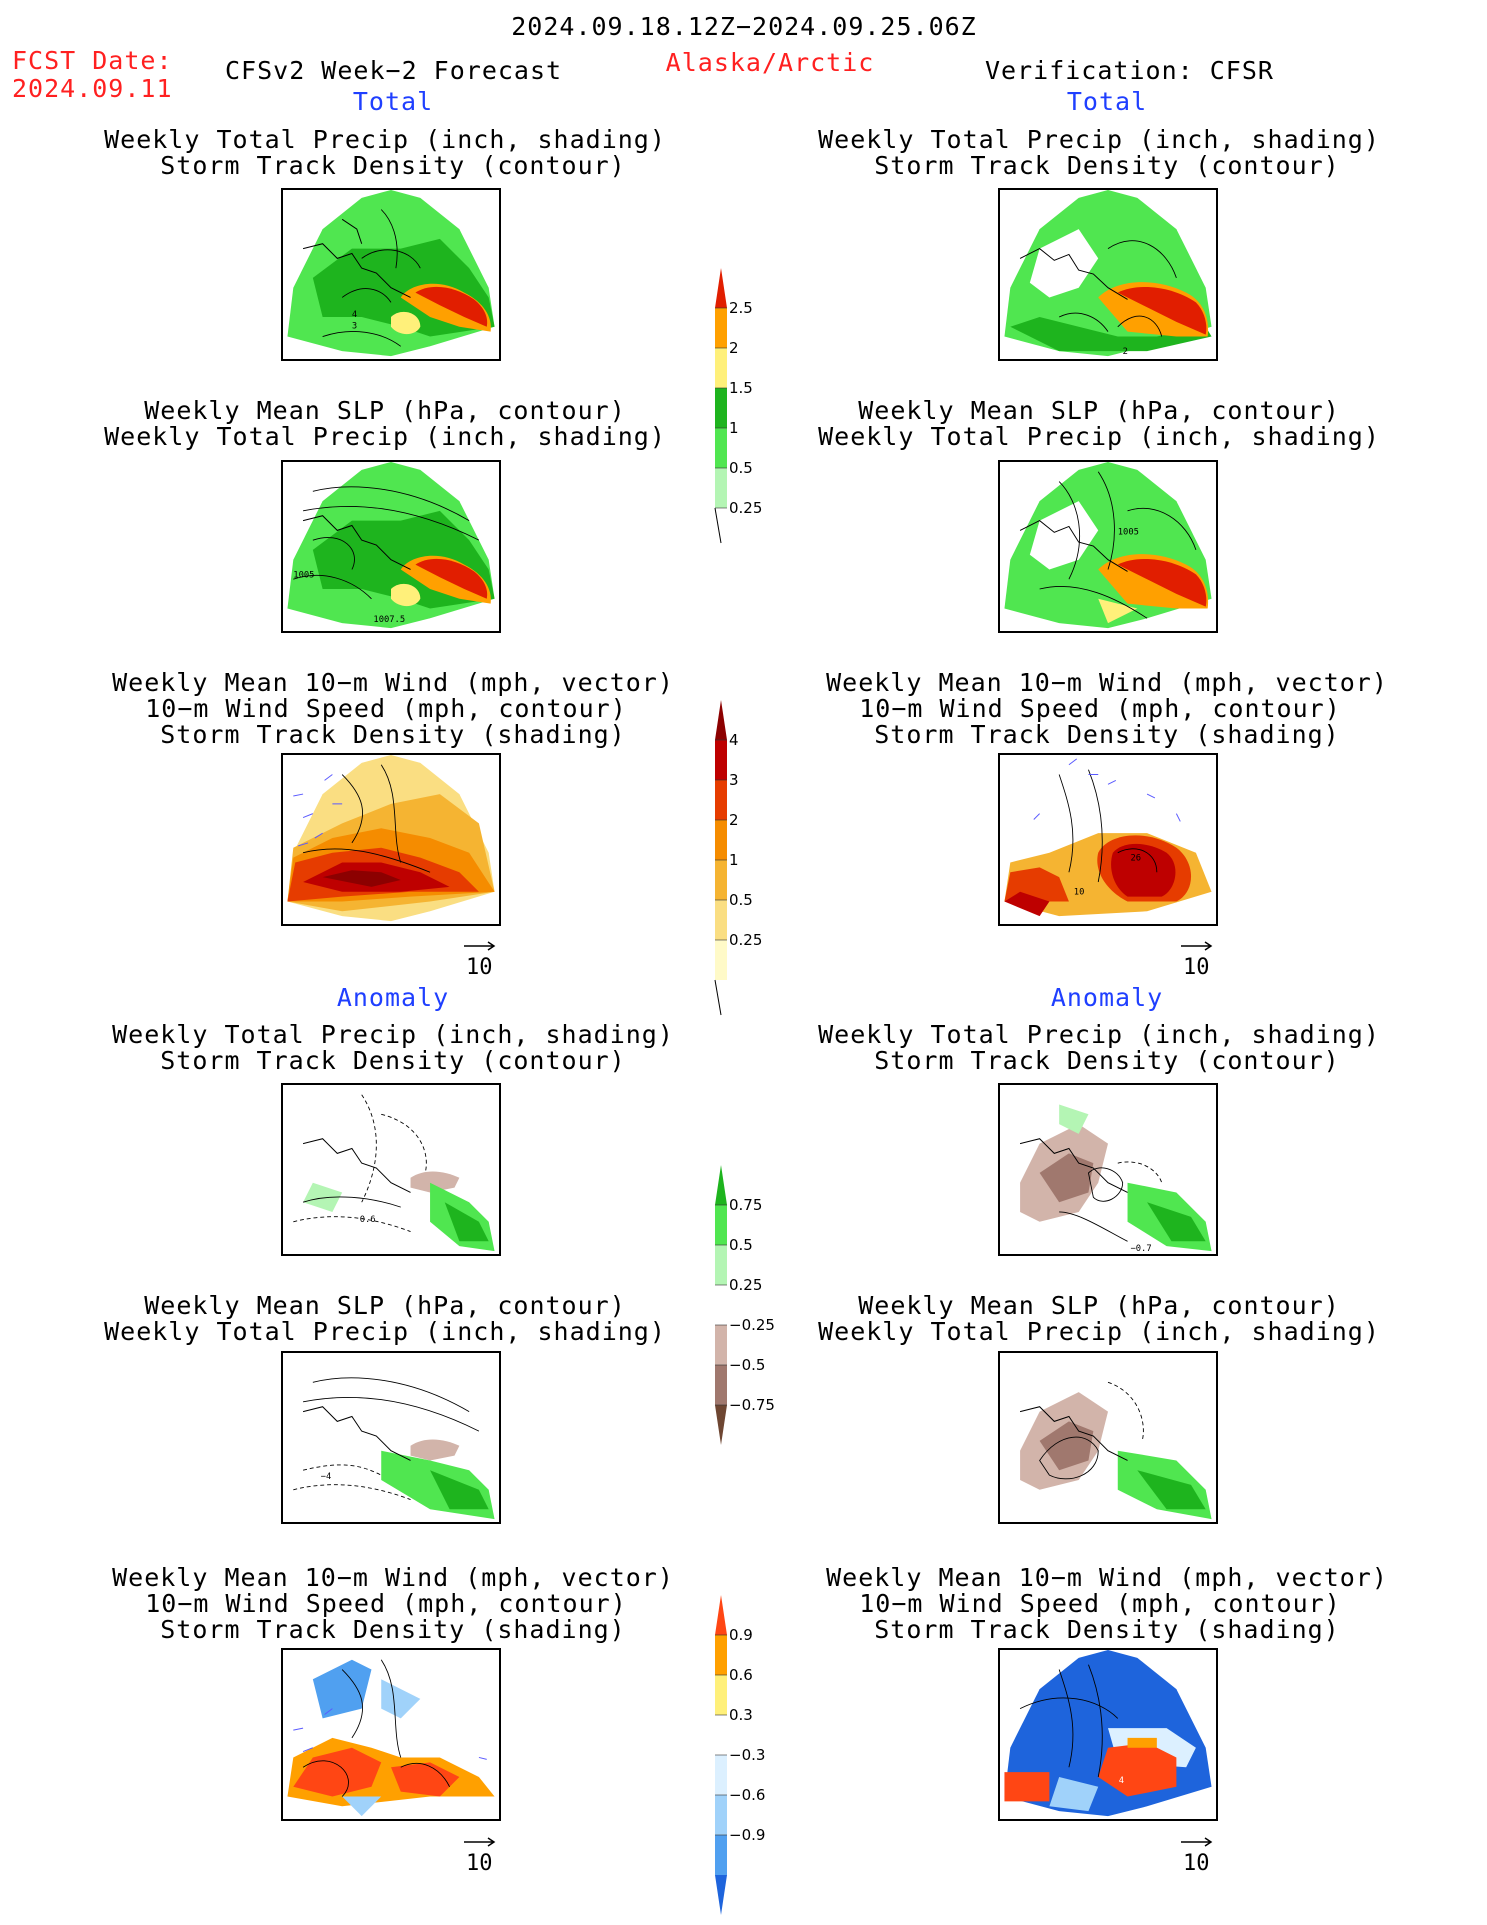 Image resolution: width=1487 pixels, height=1925 pixels. I want to click on colorbar-tick-label: 2.5, so click(741, 308).